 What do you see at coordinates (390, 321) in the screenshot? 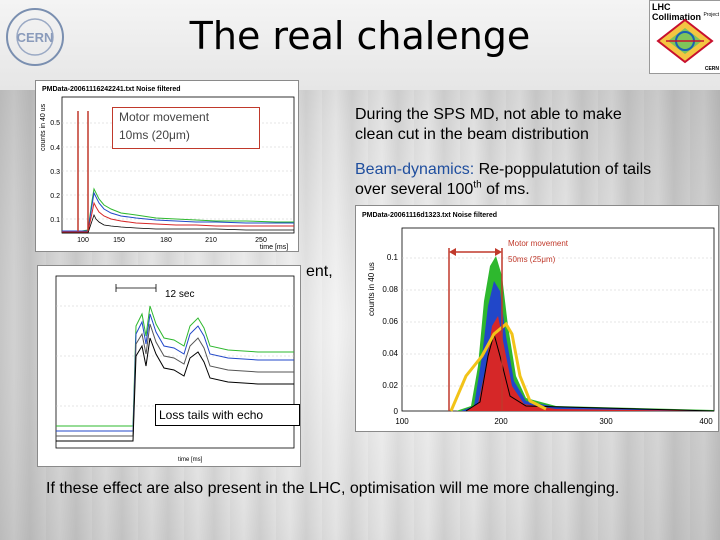
I see `svg-text: 0.06` at bounding box center [390, 321].